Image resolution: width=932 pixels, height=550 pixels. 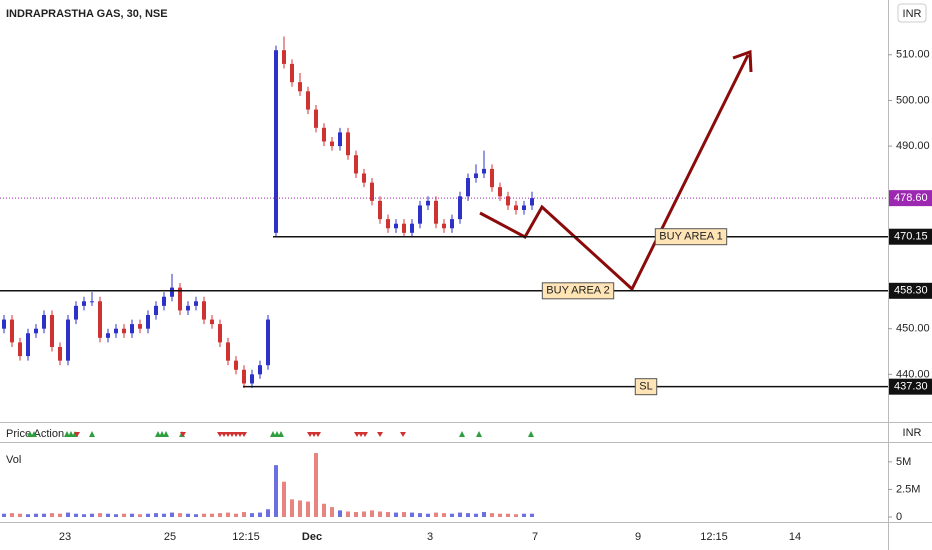 What do you see at coordinates (903, 462) in the screenshot?
I see `volume-tick-label: 5M` at bounding box center [903, 462].